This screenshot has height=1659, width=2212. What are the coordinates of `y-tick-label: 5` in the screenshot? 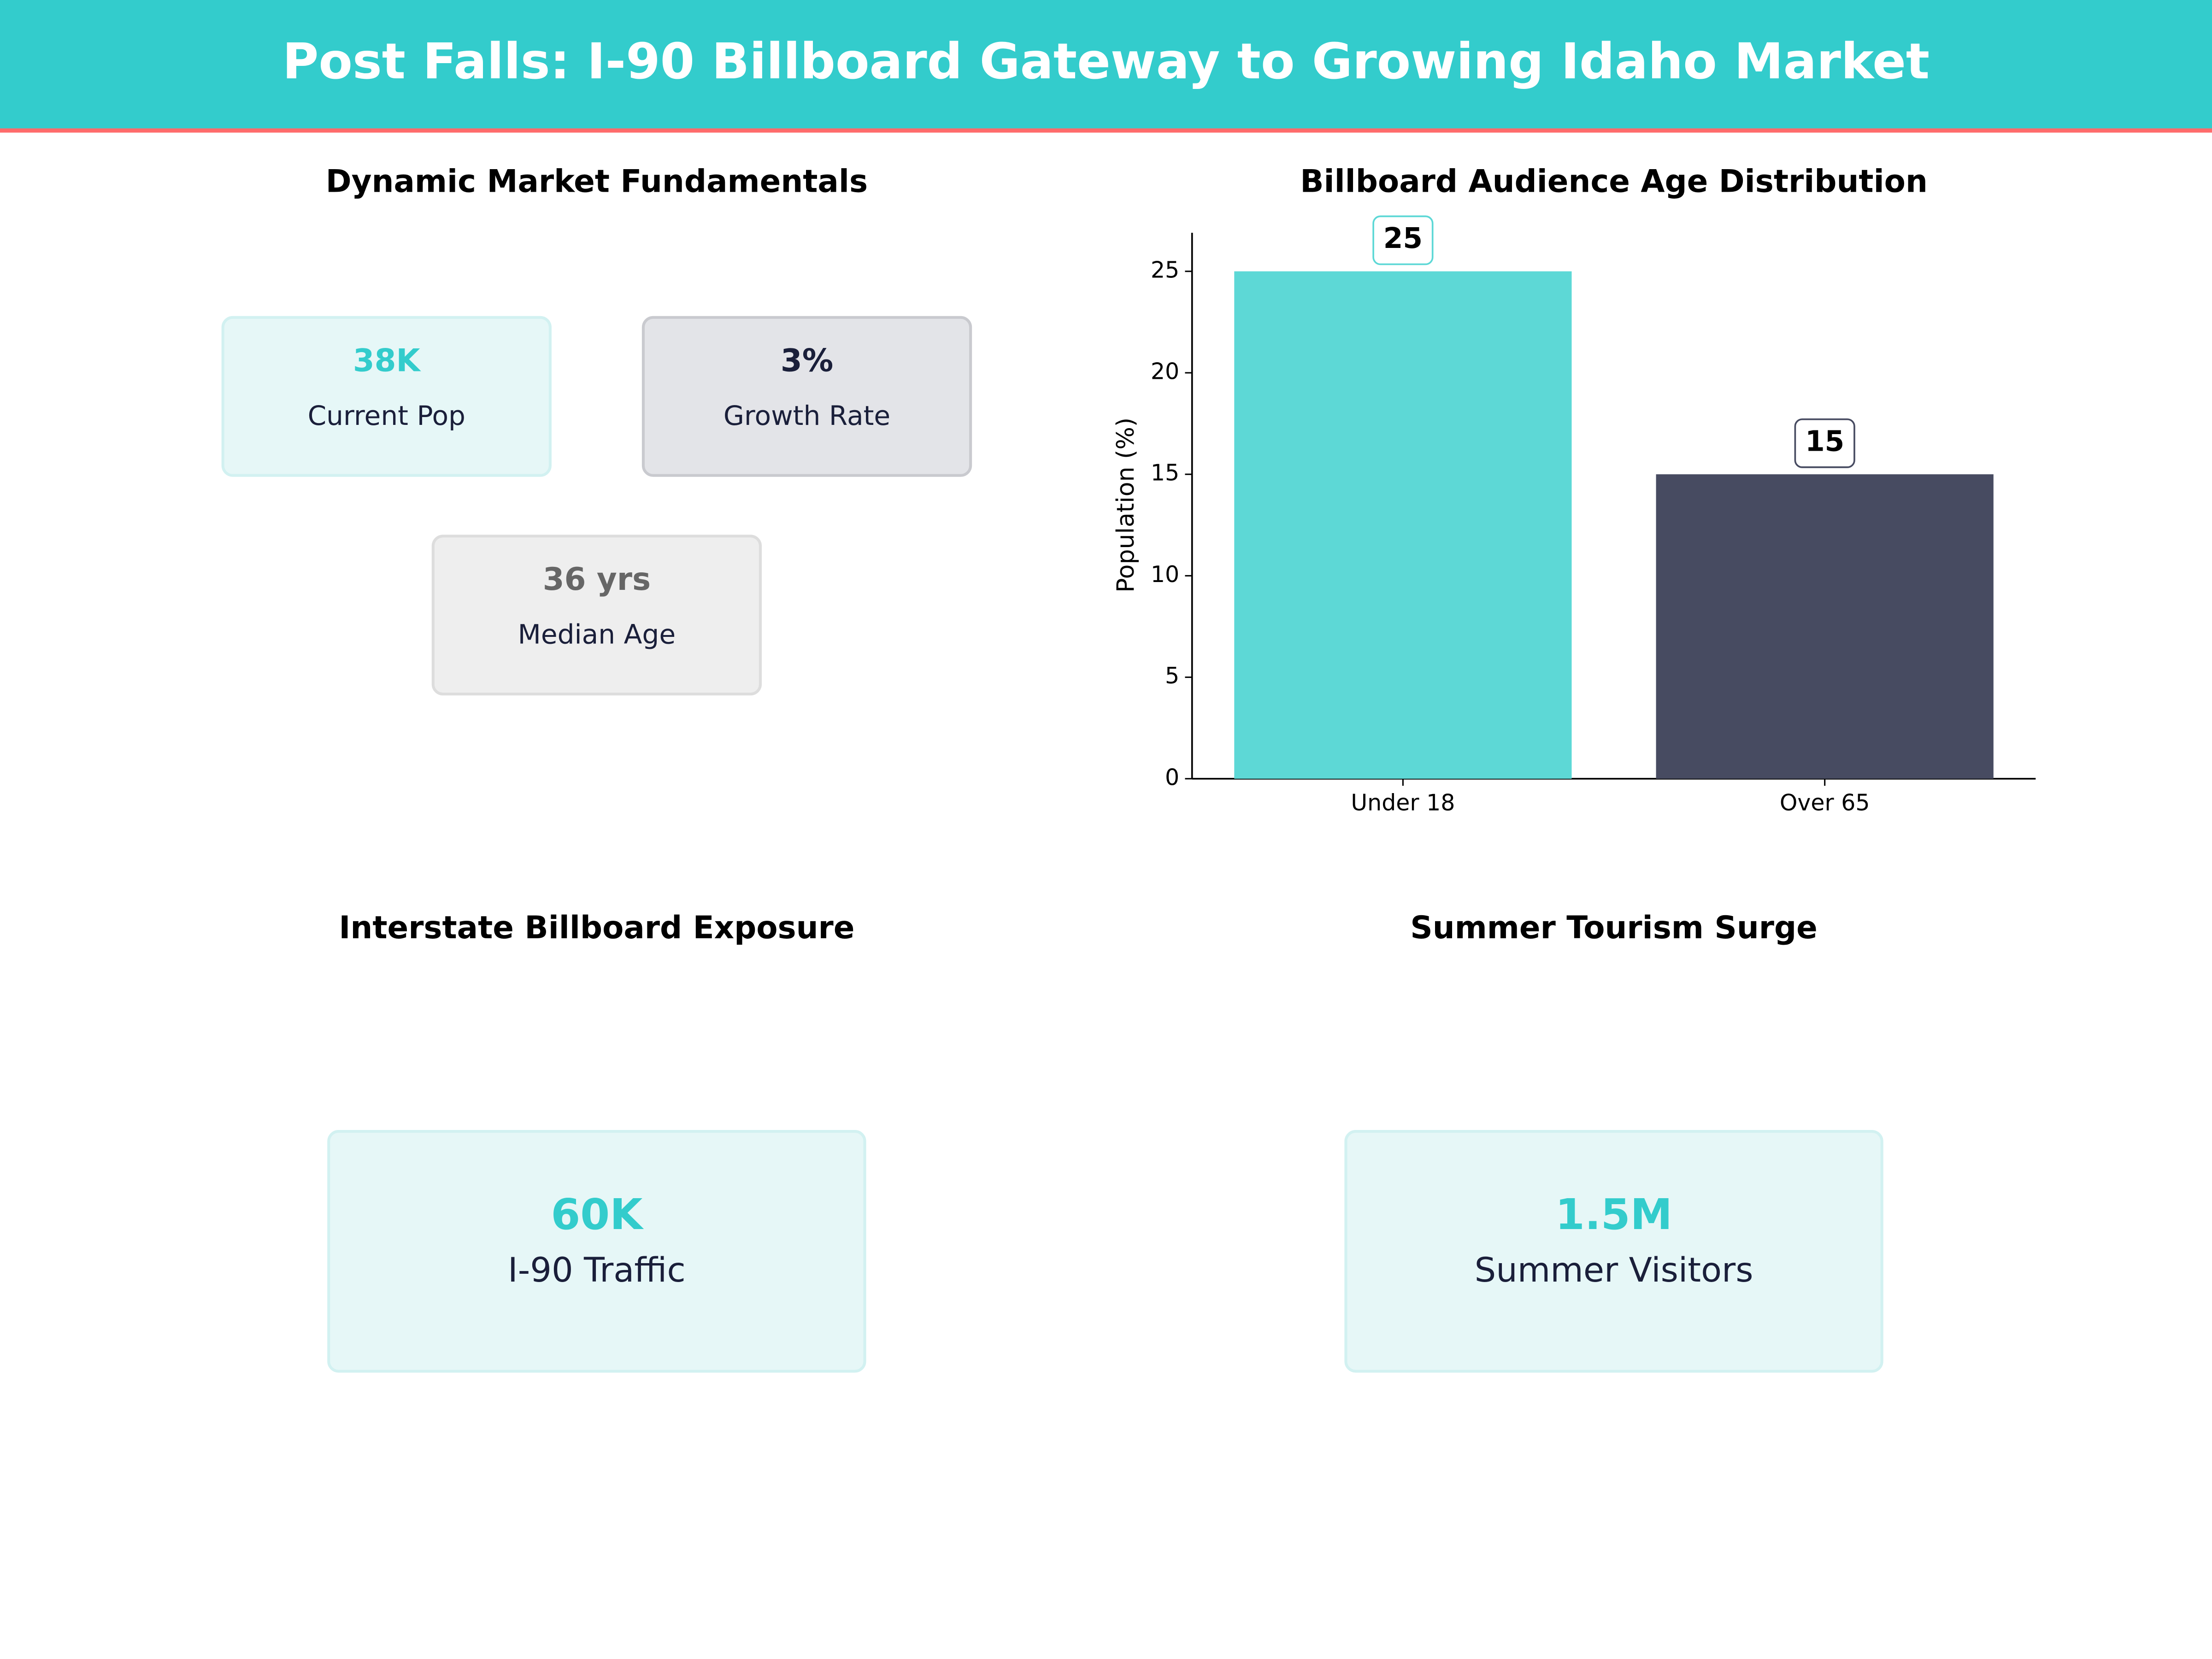 It's located at (1172, 676).